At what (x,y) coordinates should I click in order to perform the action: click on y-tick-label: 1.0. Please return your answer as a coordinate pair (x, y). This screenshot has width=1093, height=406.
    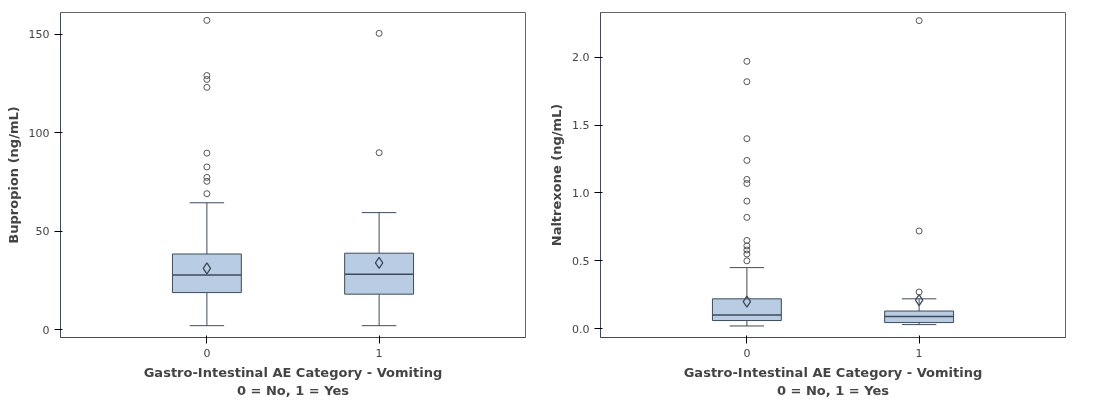
    Looking at the image, I should click on (581, 193).